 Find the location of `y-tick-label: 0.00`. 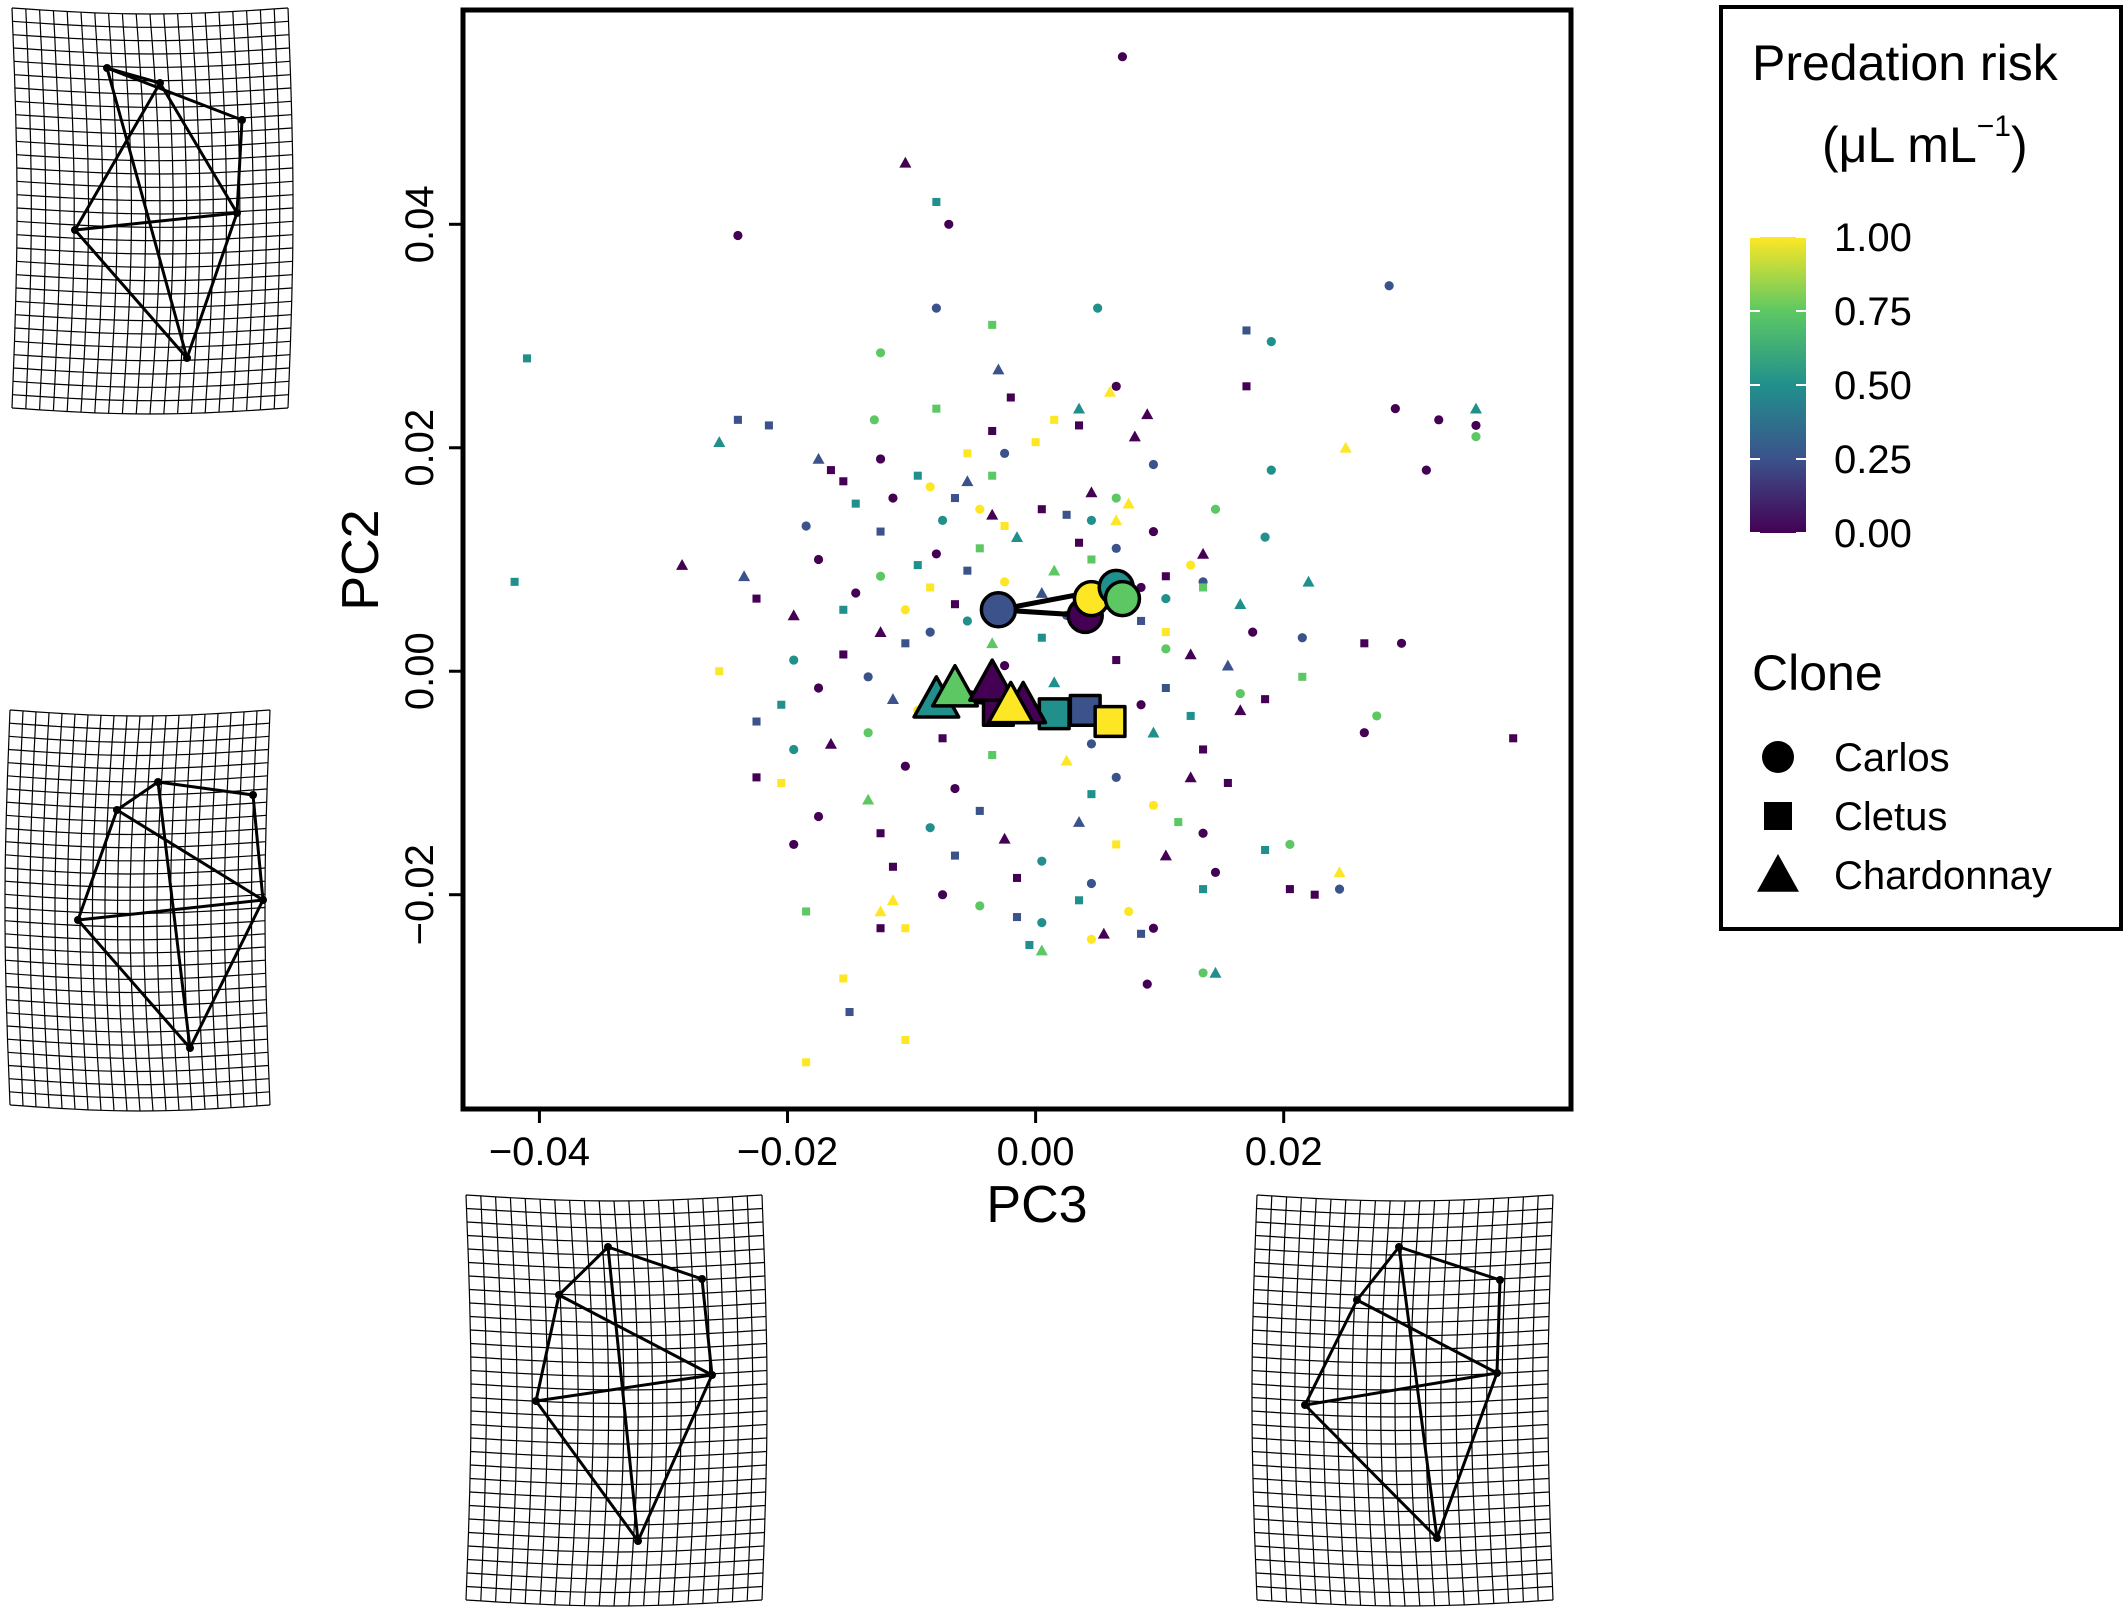

y-tick-label: 0.00 is located at coordinates (420, 671).